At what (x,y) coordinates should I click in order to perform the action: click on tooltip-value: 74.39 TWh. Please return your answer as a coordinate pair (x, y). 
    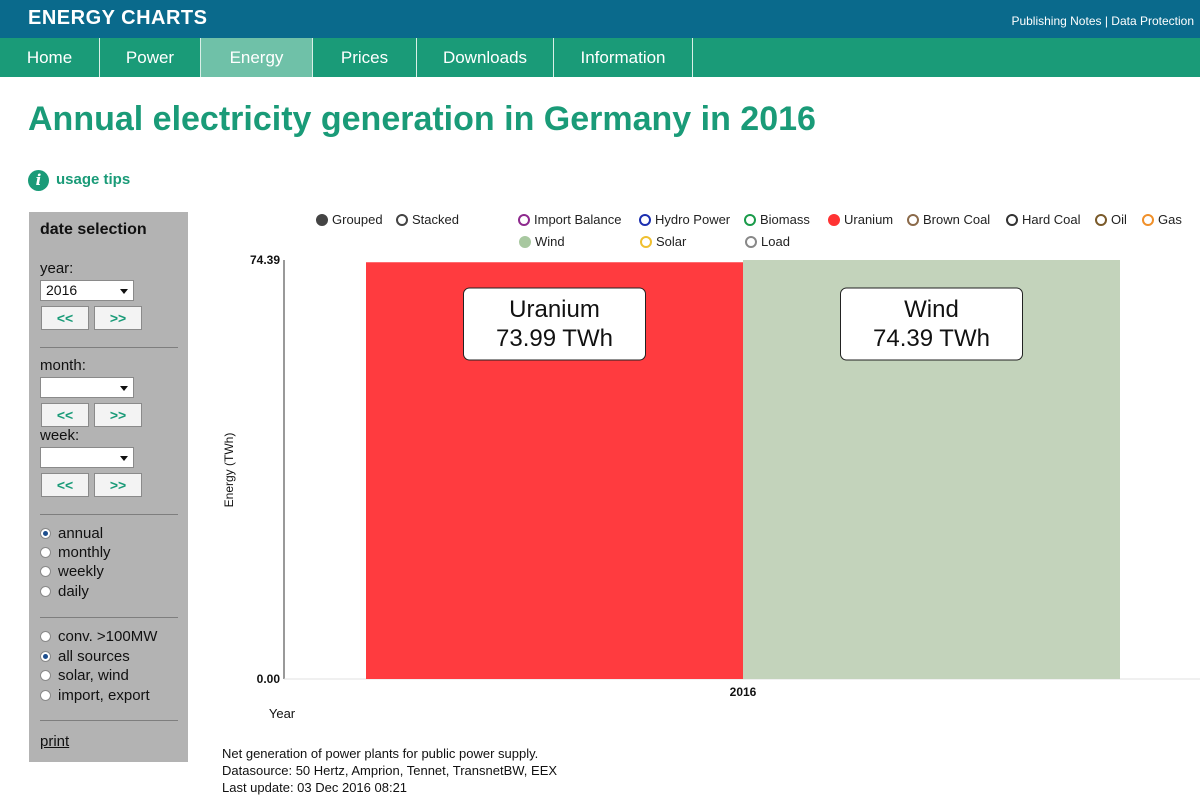
    Looking at the image, I should click on (931, 338).